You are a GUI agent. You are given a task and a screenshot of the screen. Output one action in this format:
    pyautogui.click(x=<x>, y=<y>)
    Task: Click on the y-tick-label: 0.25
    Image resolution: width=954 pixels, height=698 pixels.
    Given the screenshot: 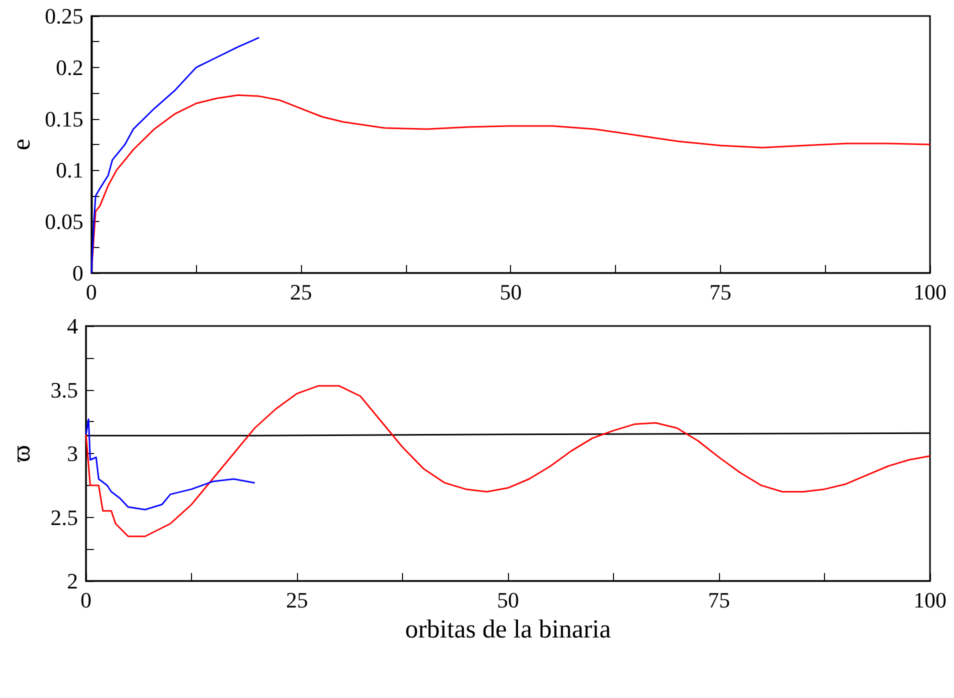 What is the action you would take?
    pyautogui.click(x=64, y=16)
    